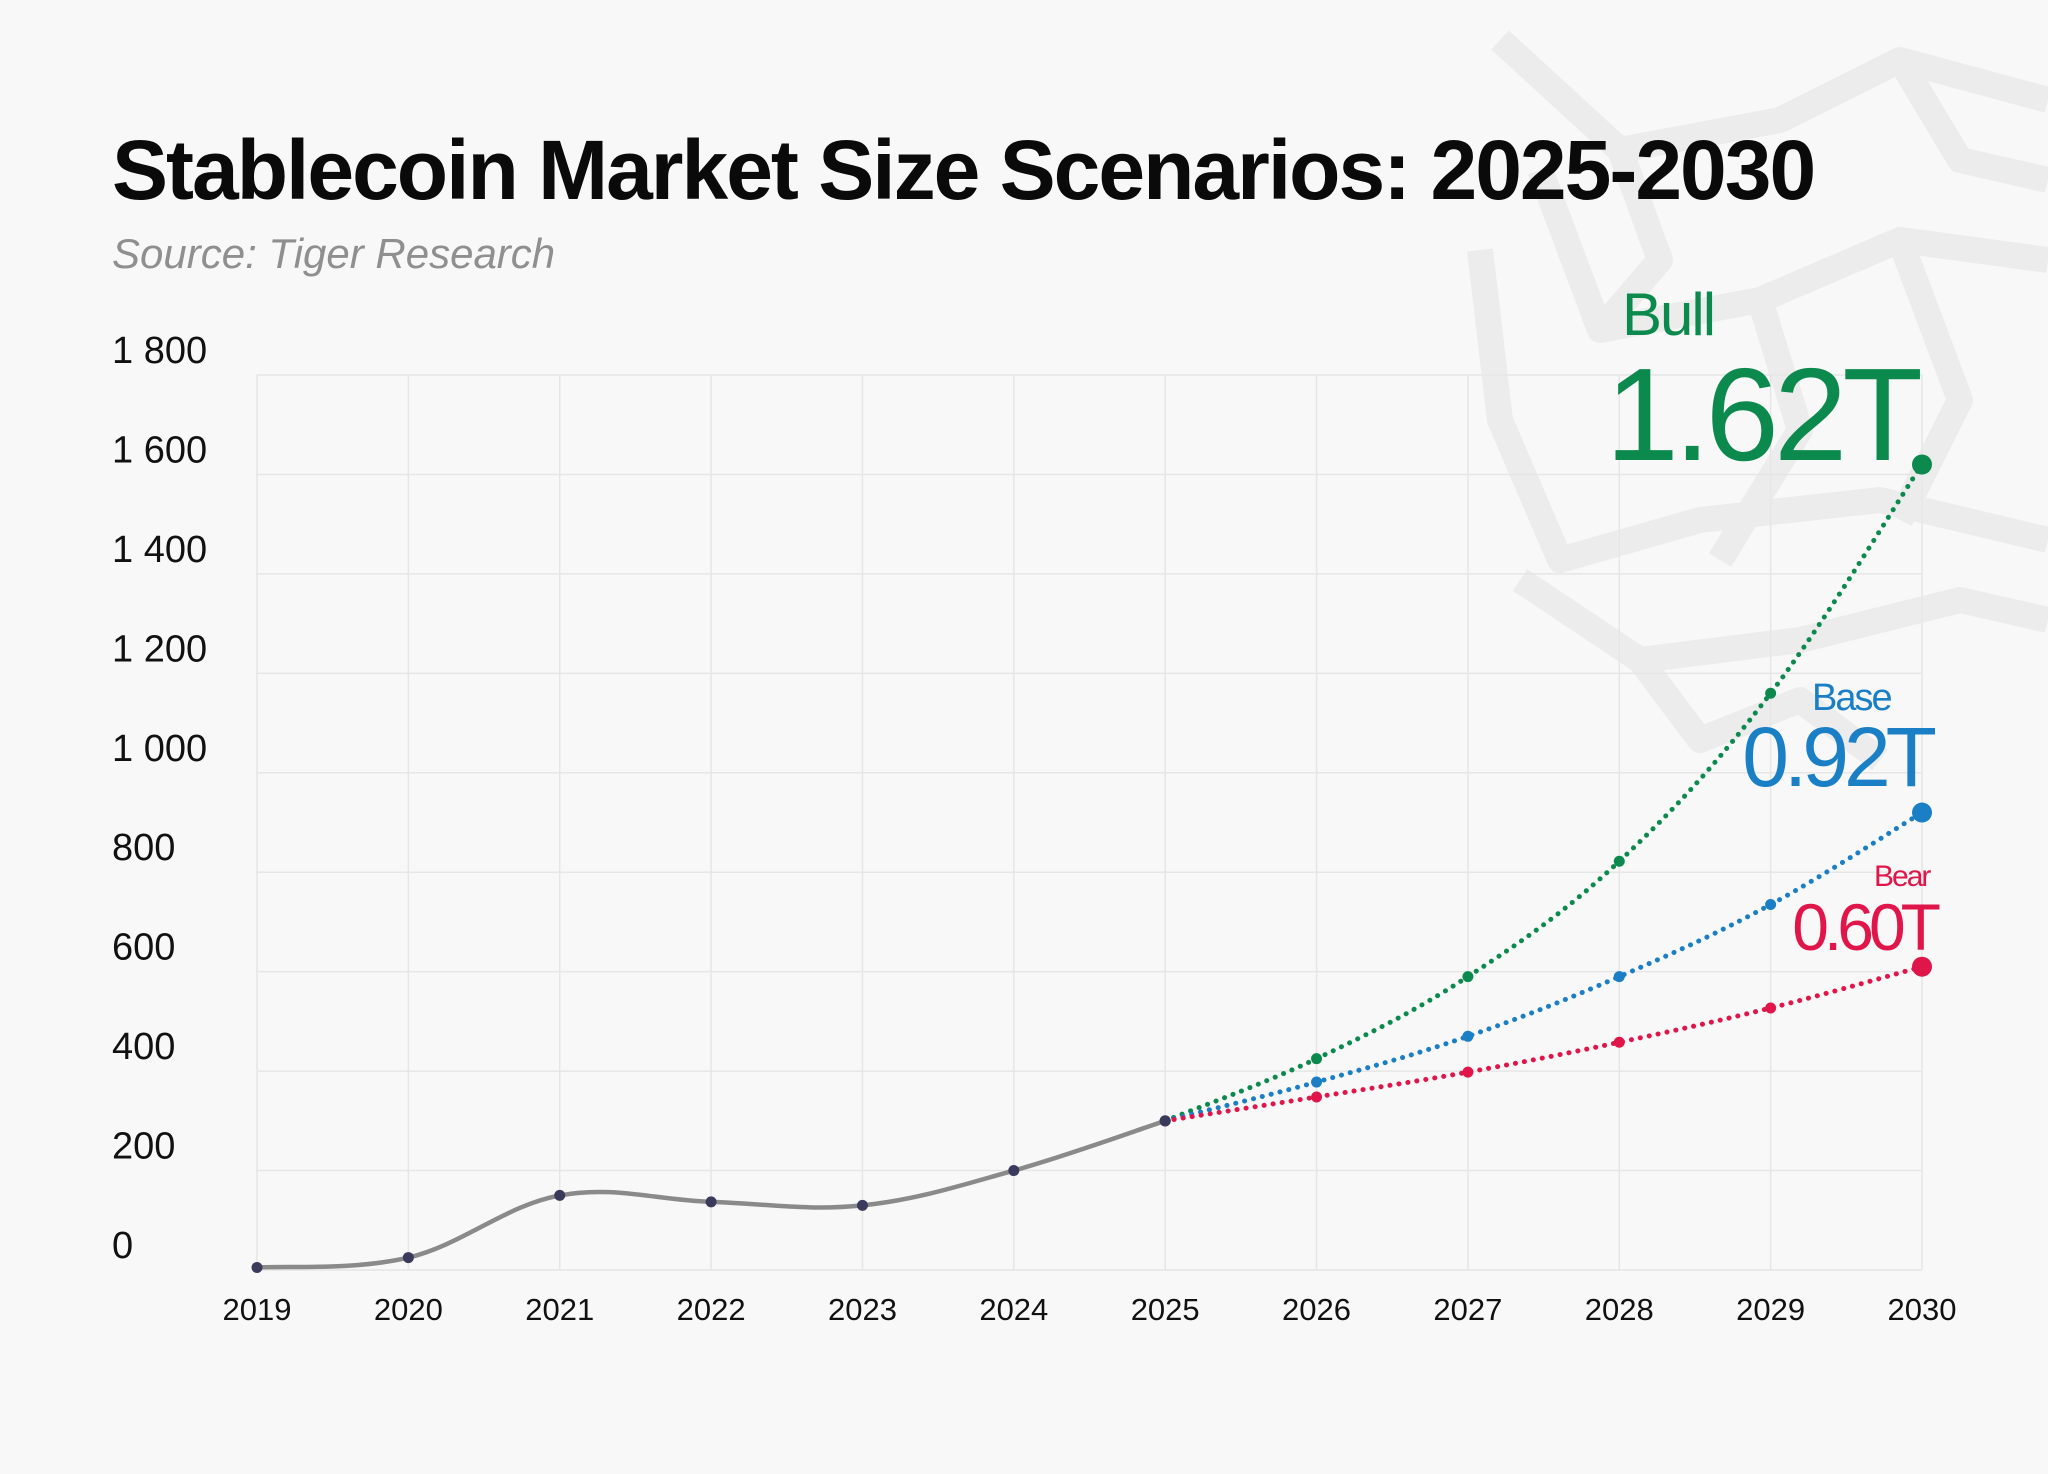 The width and height of the screenshot is (2048, 1474). What do you see at coordinates (1543, 1044) in the screenshot?
I see `bear-series-line` at bounding box center [1543, 1044].